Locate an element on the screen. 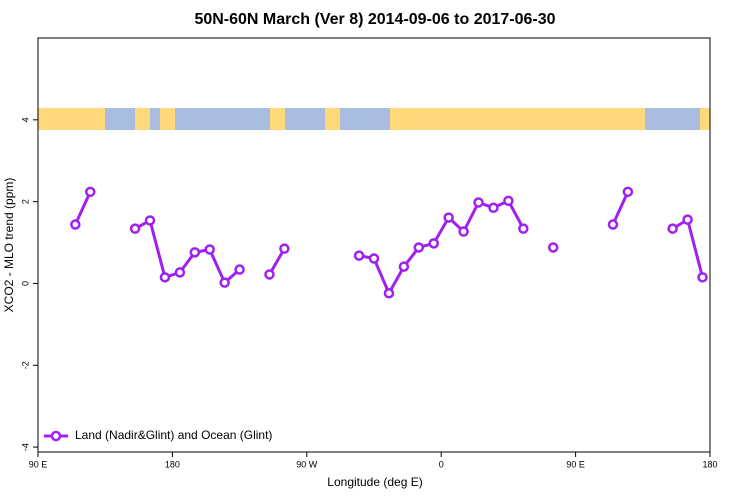 The width and height of the screenshot is (750, 500). y-tick-label: -2 is located at coordinates (25, 365).